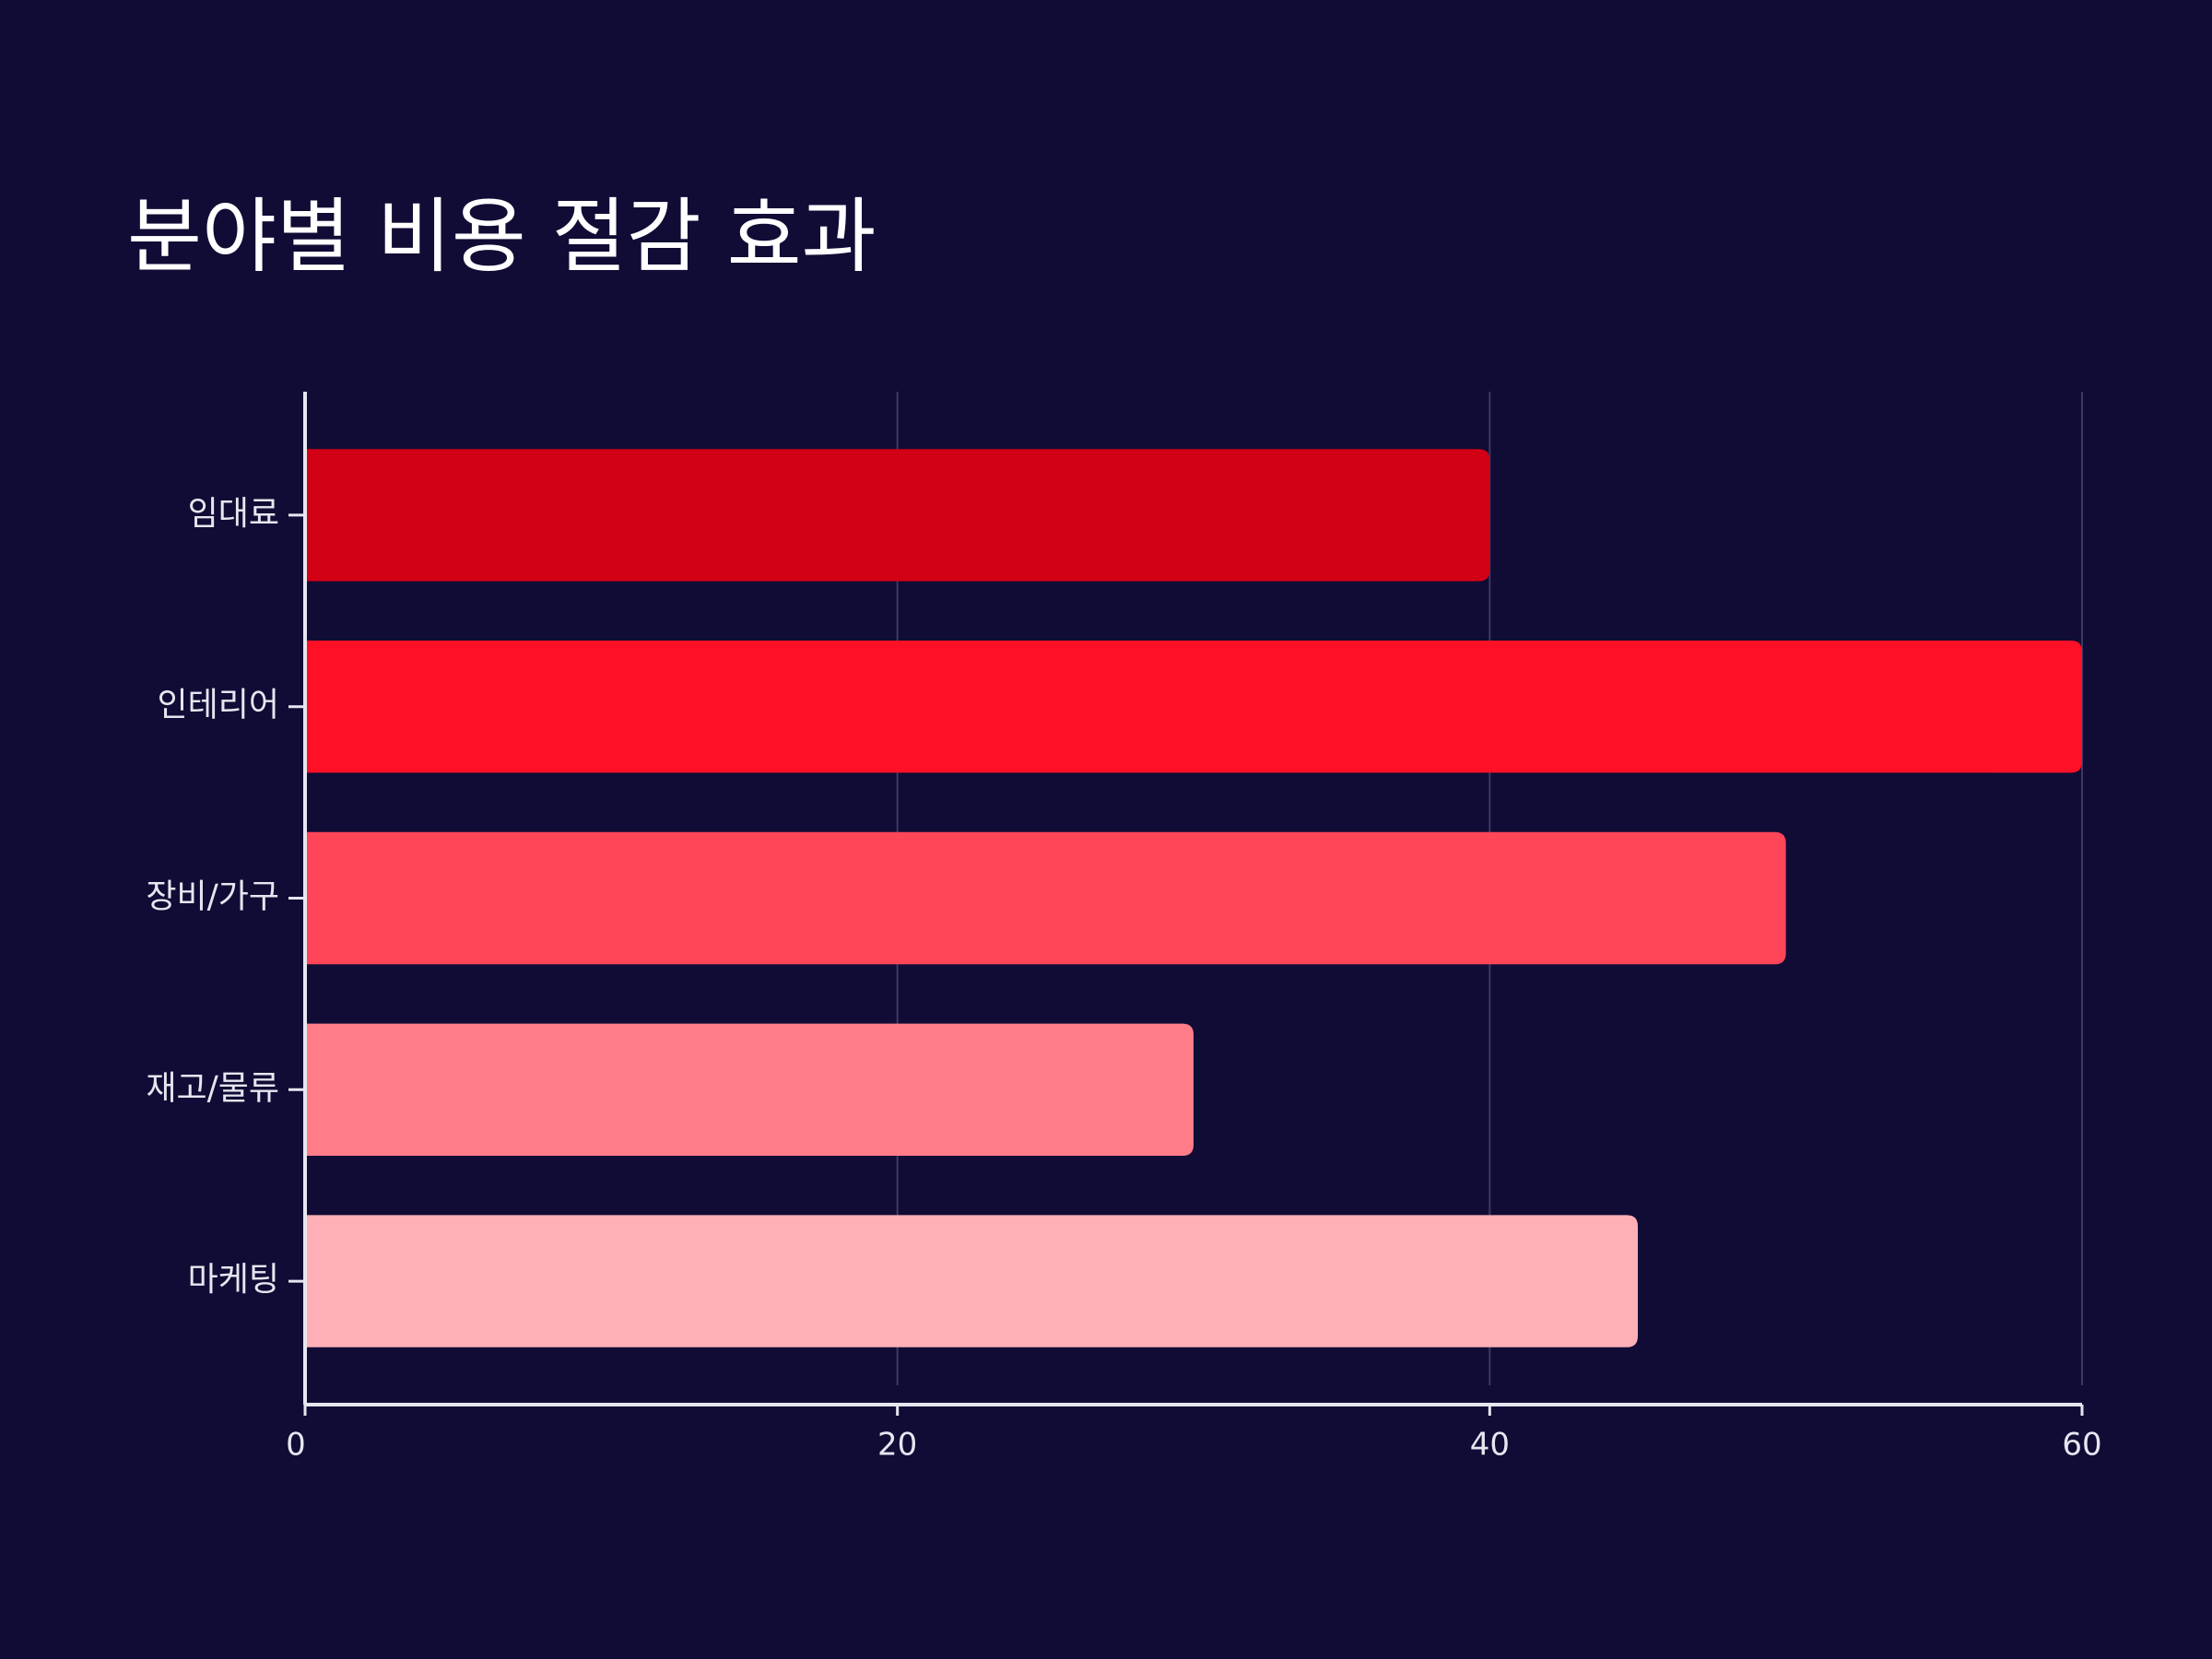 The height and width of the screenshot is (1659, 2212). Describe the element at coordinates (218, 705) in the screenshot. I see `y-tick-label: 인테리어` at that location.